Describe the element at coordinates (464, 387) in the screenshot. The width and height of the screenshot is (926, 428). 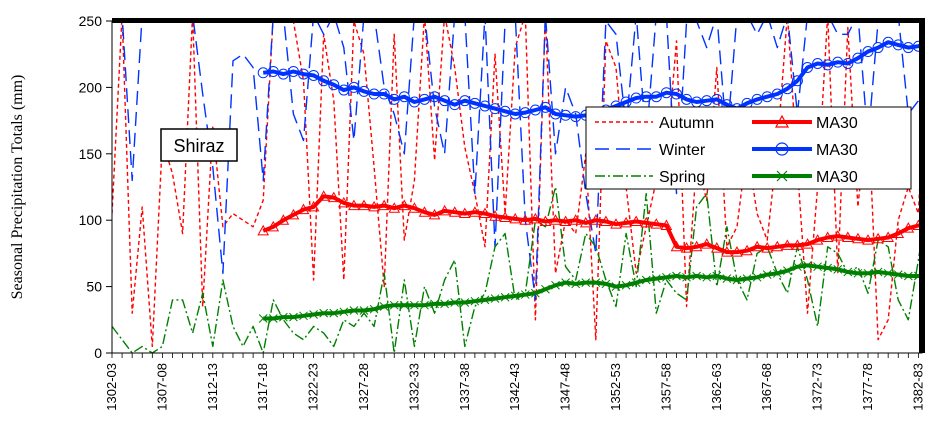
I see `x-tick-label: 1337-38` at that location.